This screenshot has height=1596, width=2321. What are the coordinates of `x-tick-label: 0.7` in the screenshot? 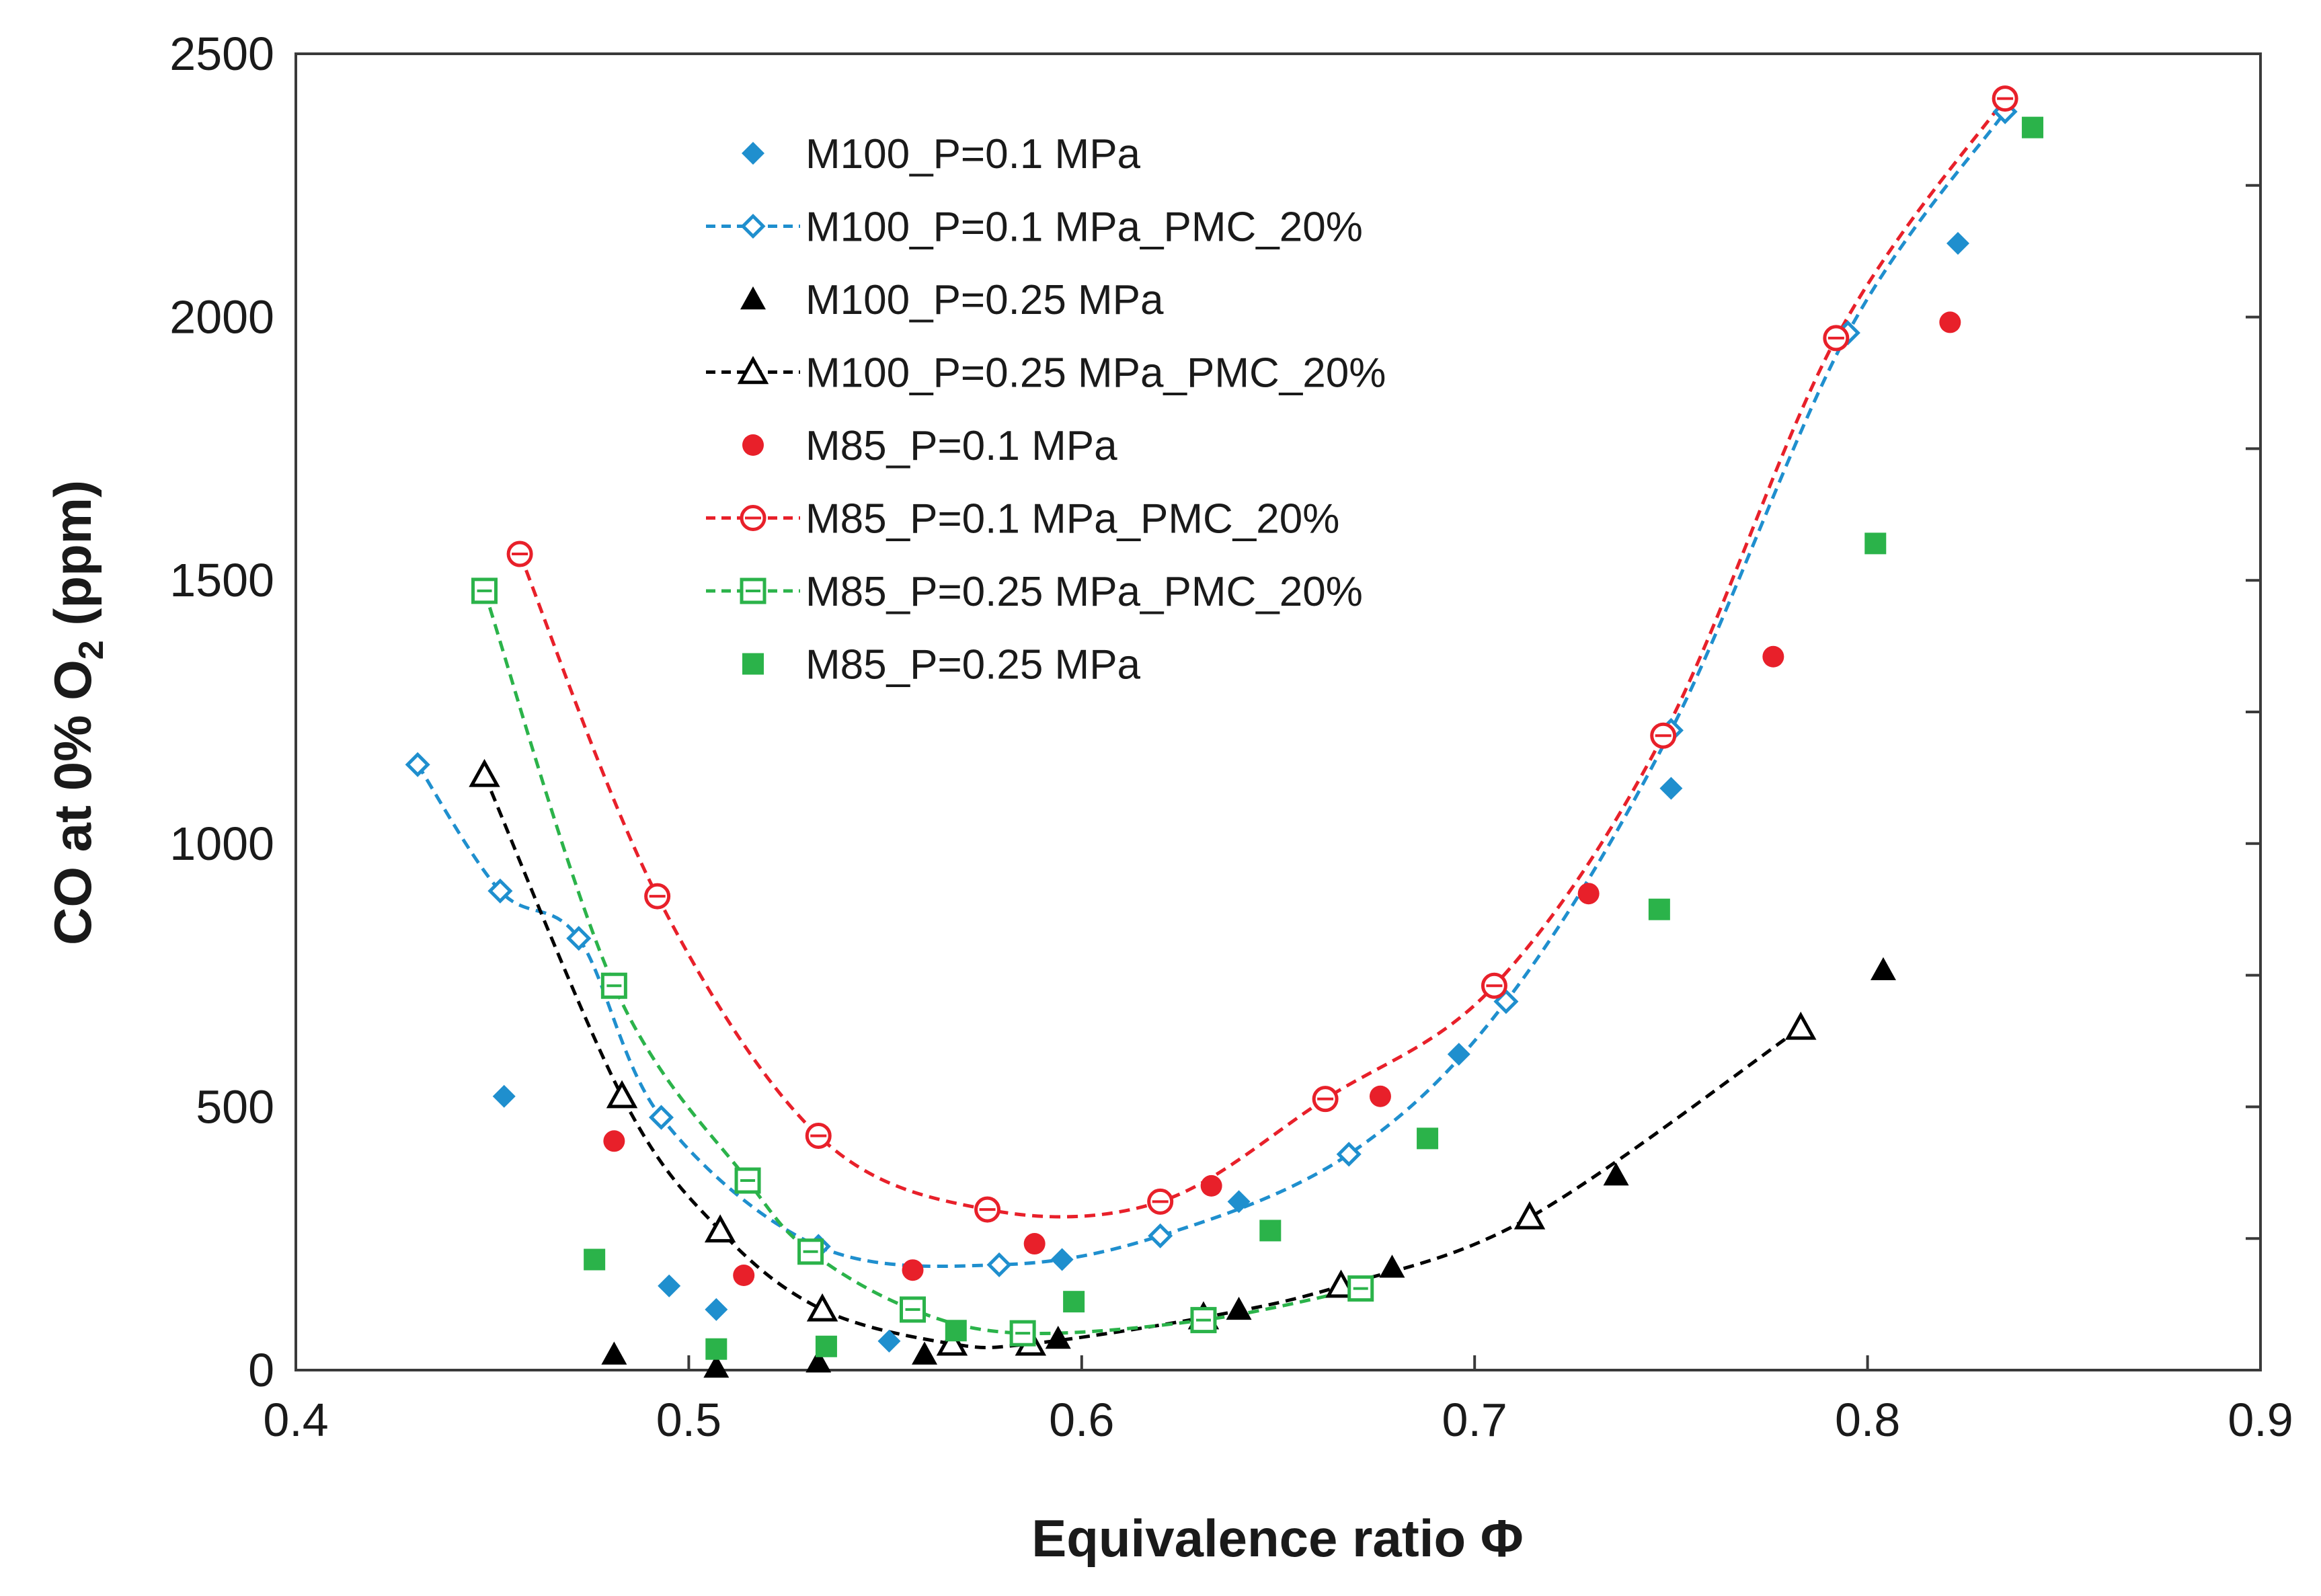 It's located at (1474, 1420).